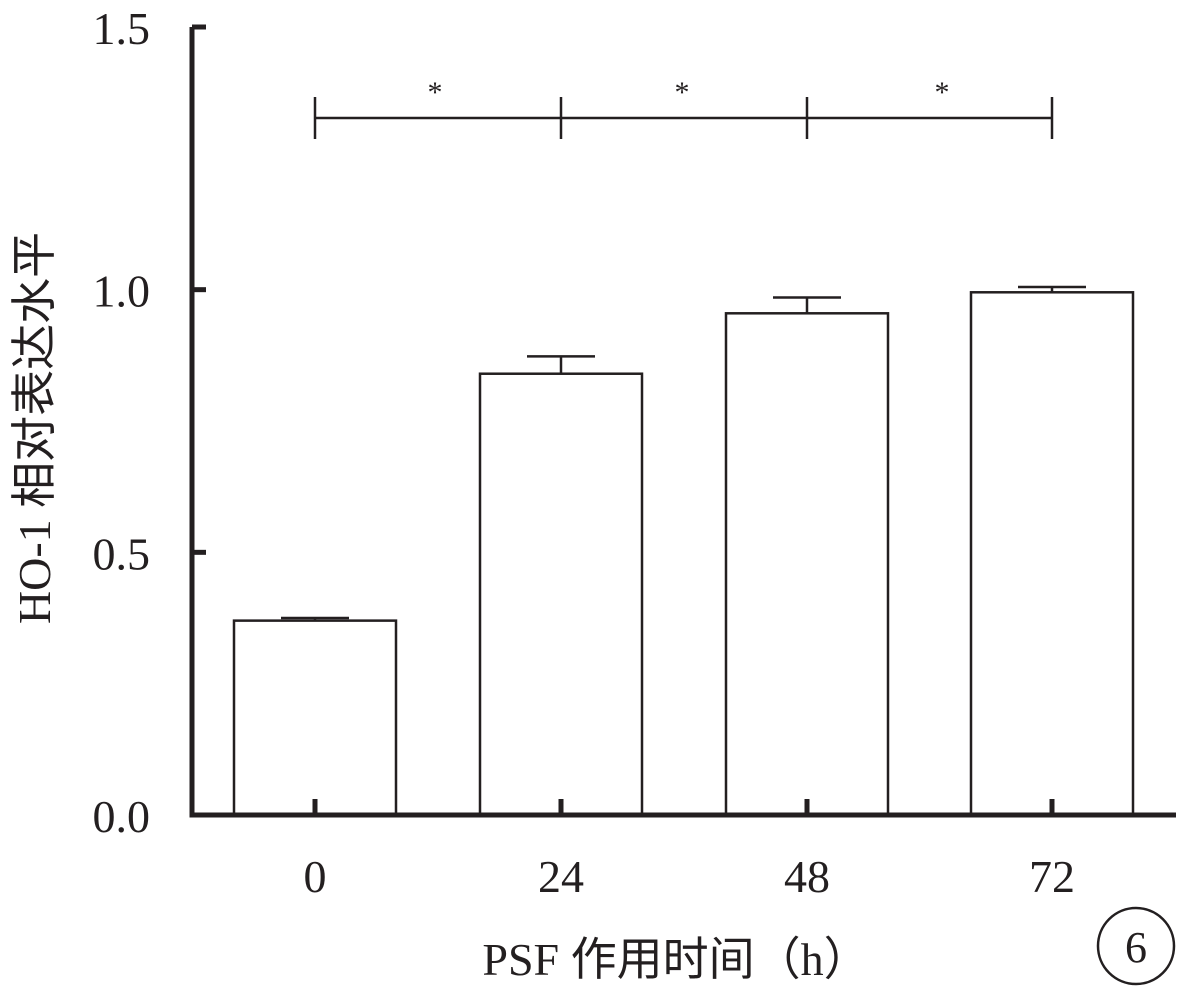 The image size is (1181, 992). I want to click on y-tick-label: 0.5, so click(122, 553).